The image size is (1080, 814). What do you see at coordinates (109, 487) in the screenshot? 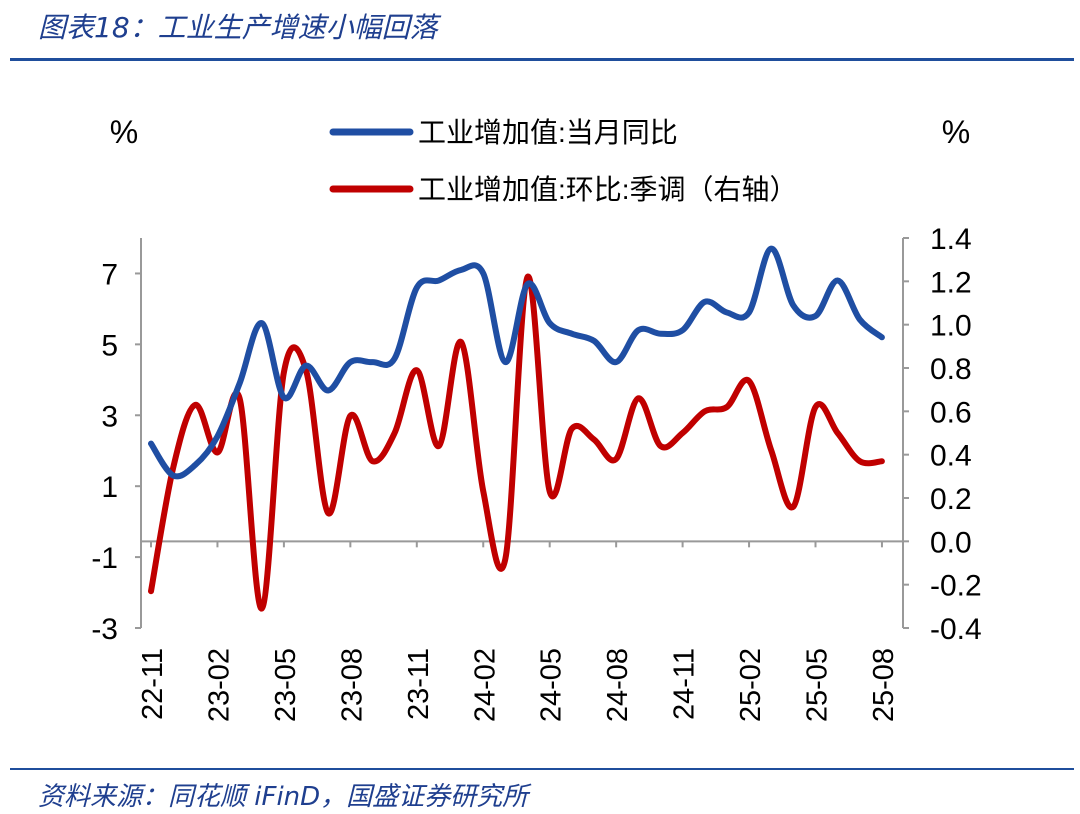
I see `left-tick-label: 1` at bounding box center [109, 487].